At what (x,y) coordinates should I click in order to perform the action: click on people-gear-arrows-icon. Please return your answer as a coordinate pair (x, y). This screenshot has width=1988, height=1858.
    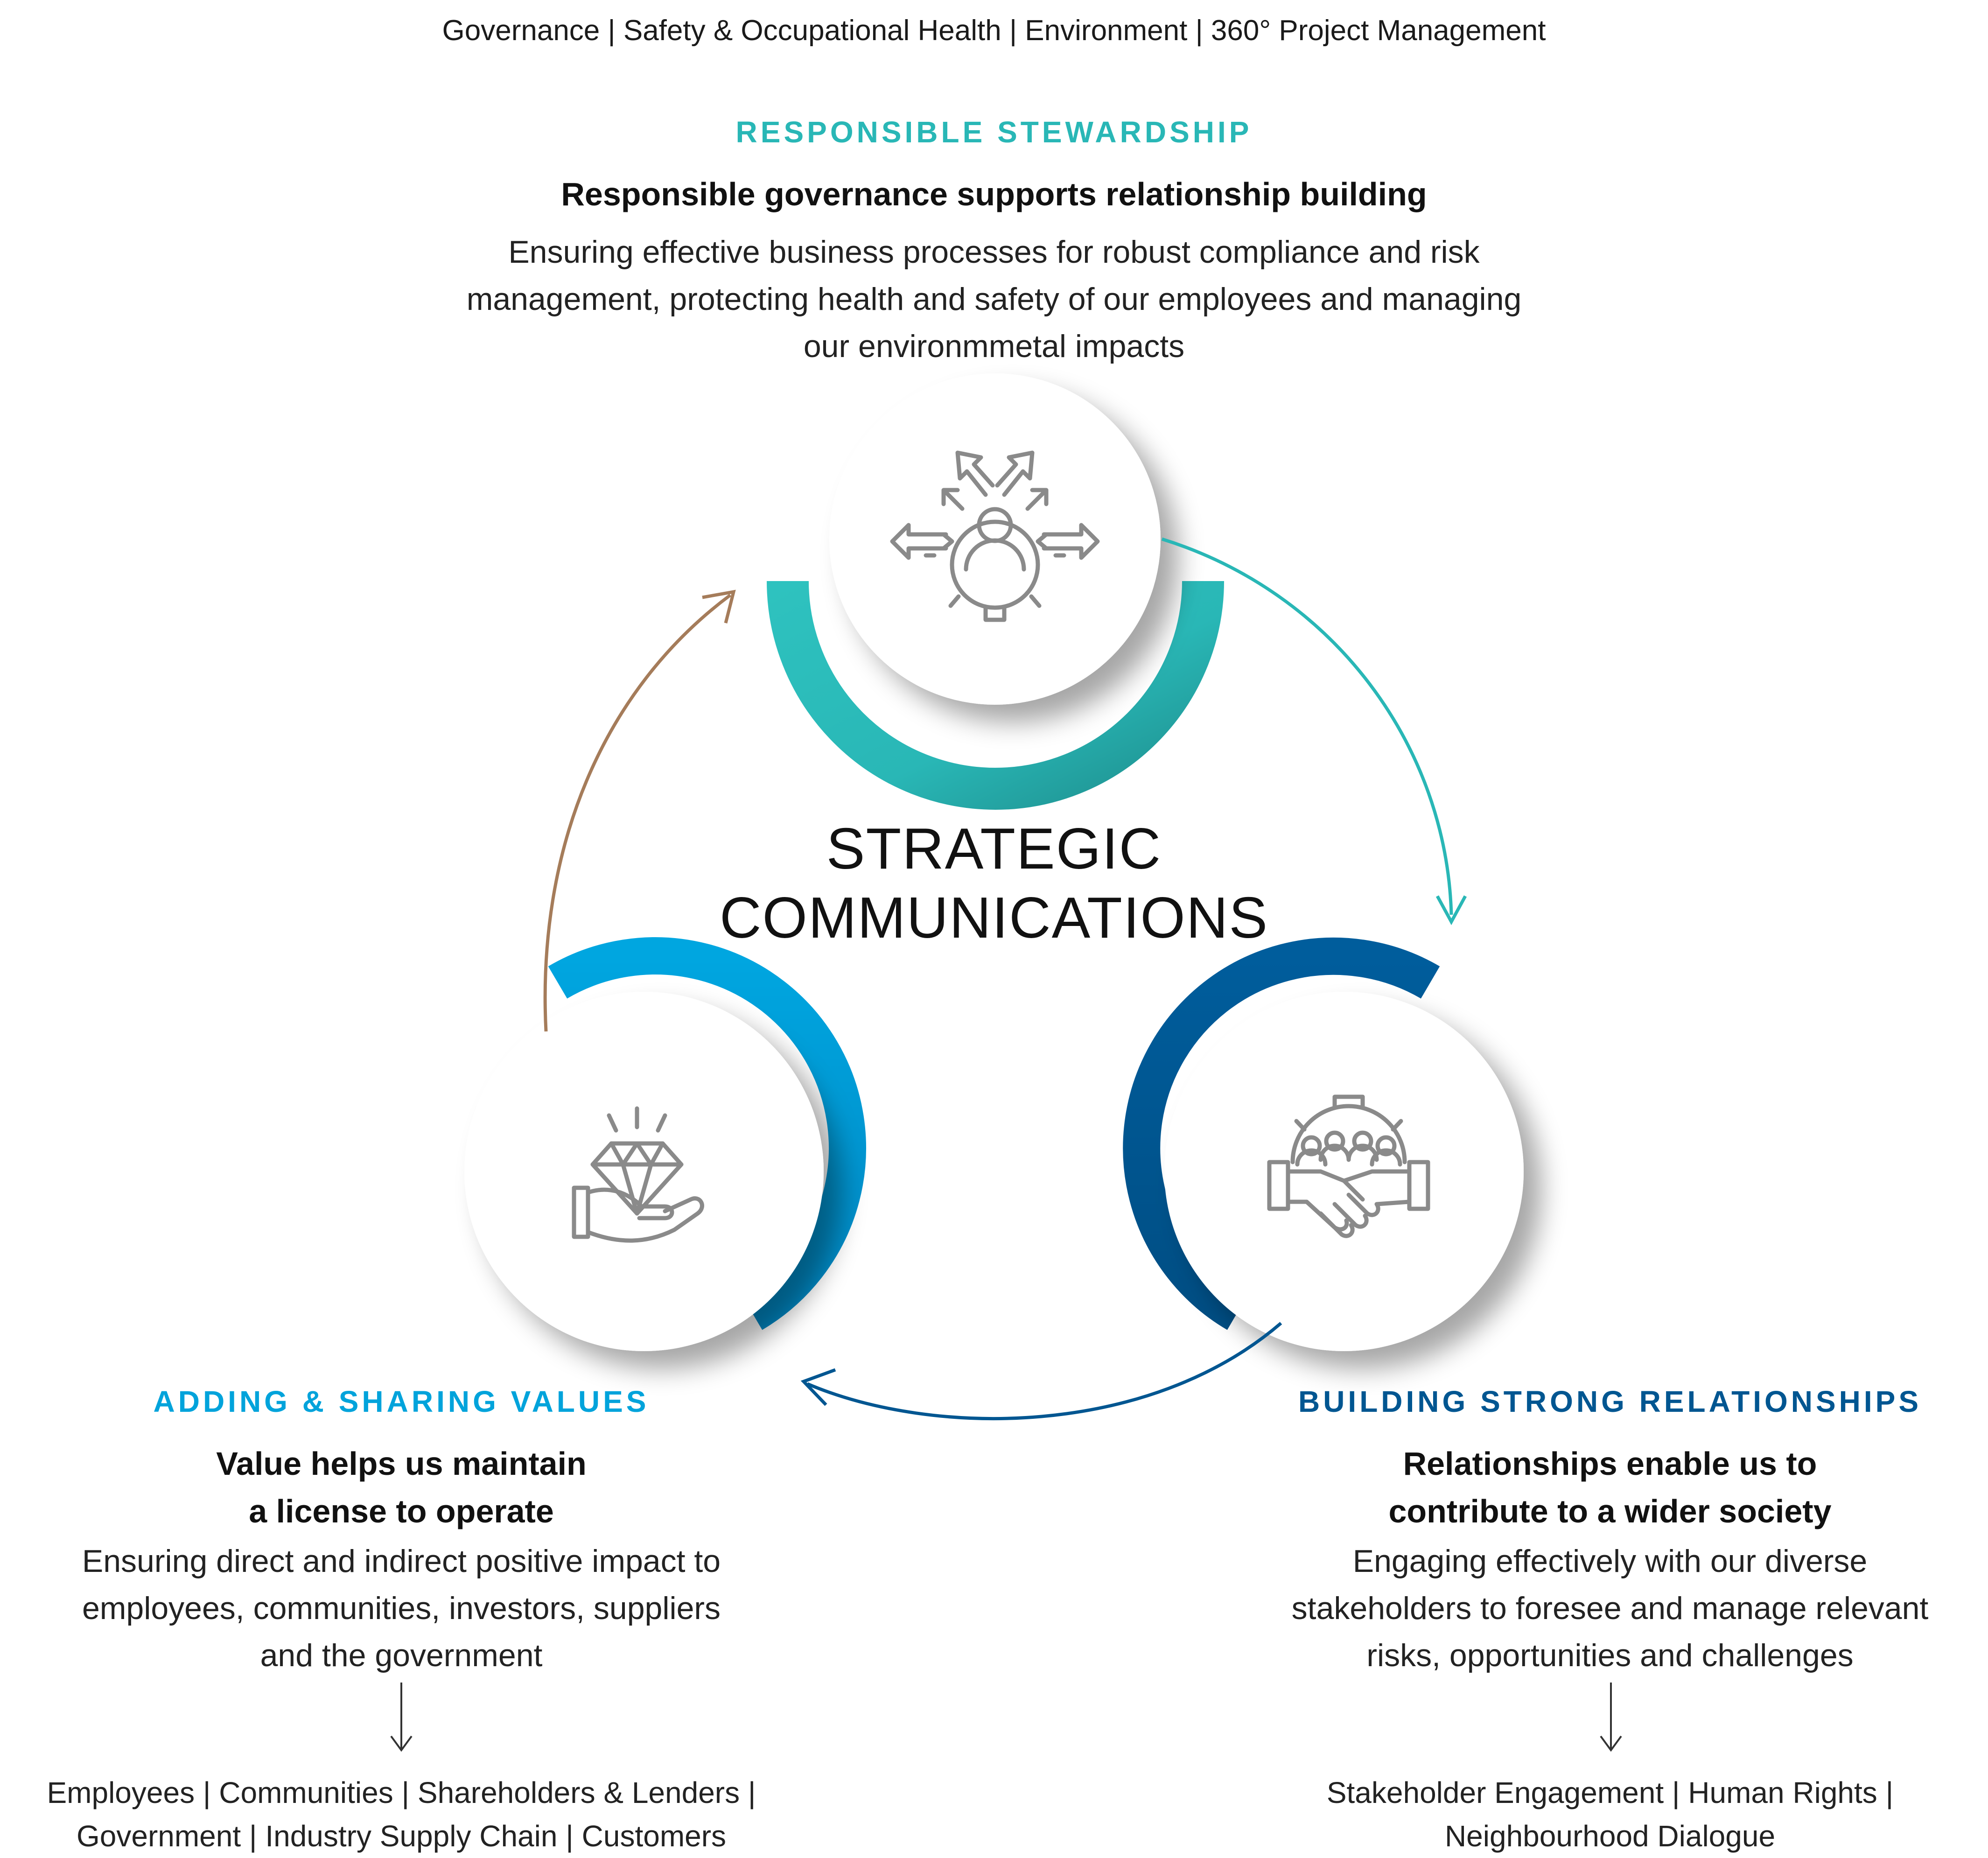
    Looking at the image, I should click on (995, 536).